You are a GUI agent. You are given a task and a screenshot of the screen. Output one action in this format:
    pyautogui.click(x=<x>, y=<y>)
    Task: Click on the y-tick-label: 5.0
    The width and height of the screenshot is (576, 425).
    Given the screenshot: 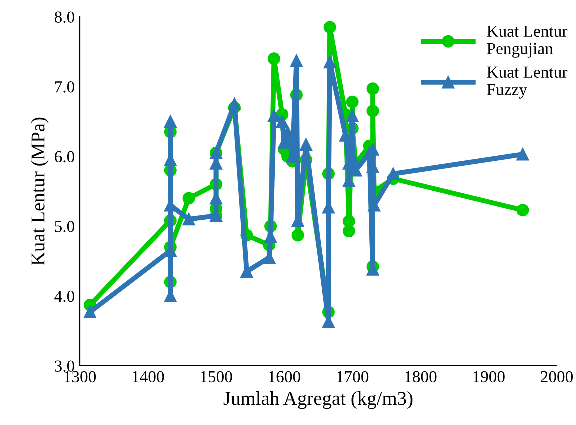 What is the action you would take?
    pyautogui.click(x=65, y=226)
    